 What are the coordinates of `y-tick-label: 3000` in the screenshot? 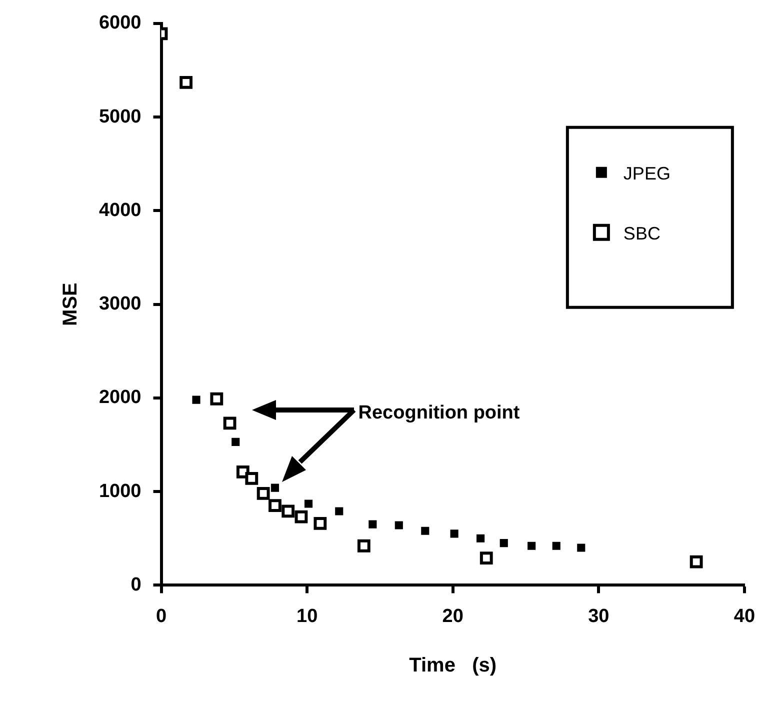 It's located at (120, 304).